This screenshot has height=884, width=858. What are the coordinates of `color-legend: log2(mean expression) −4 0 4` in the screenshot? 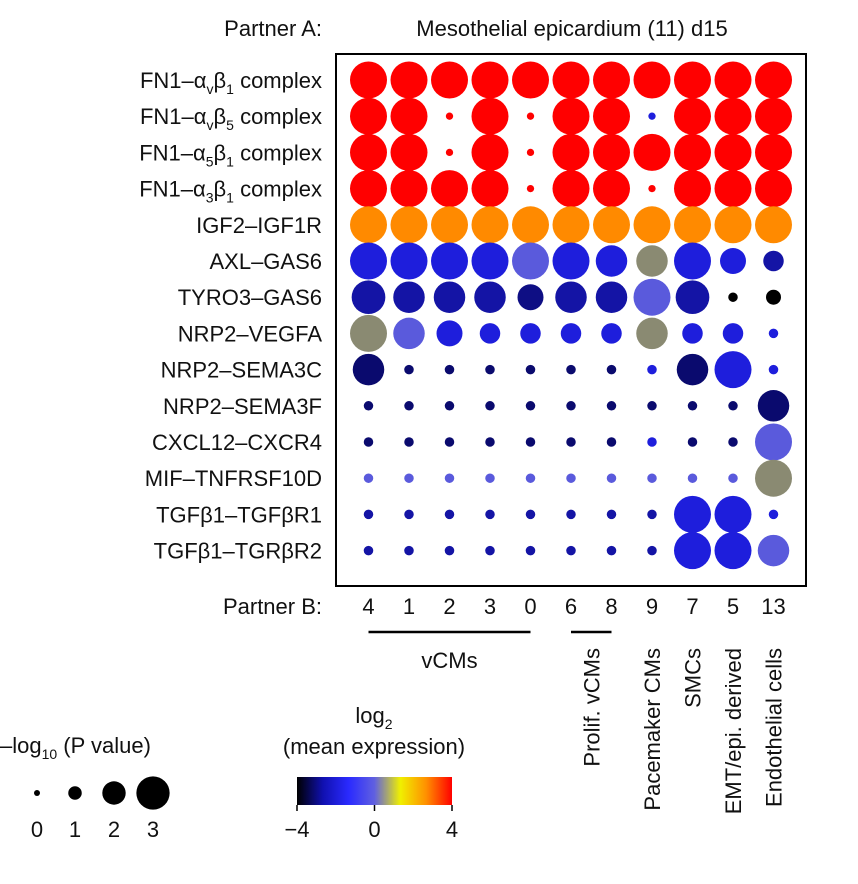 It's located at (374, 772).